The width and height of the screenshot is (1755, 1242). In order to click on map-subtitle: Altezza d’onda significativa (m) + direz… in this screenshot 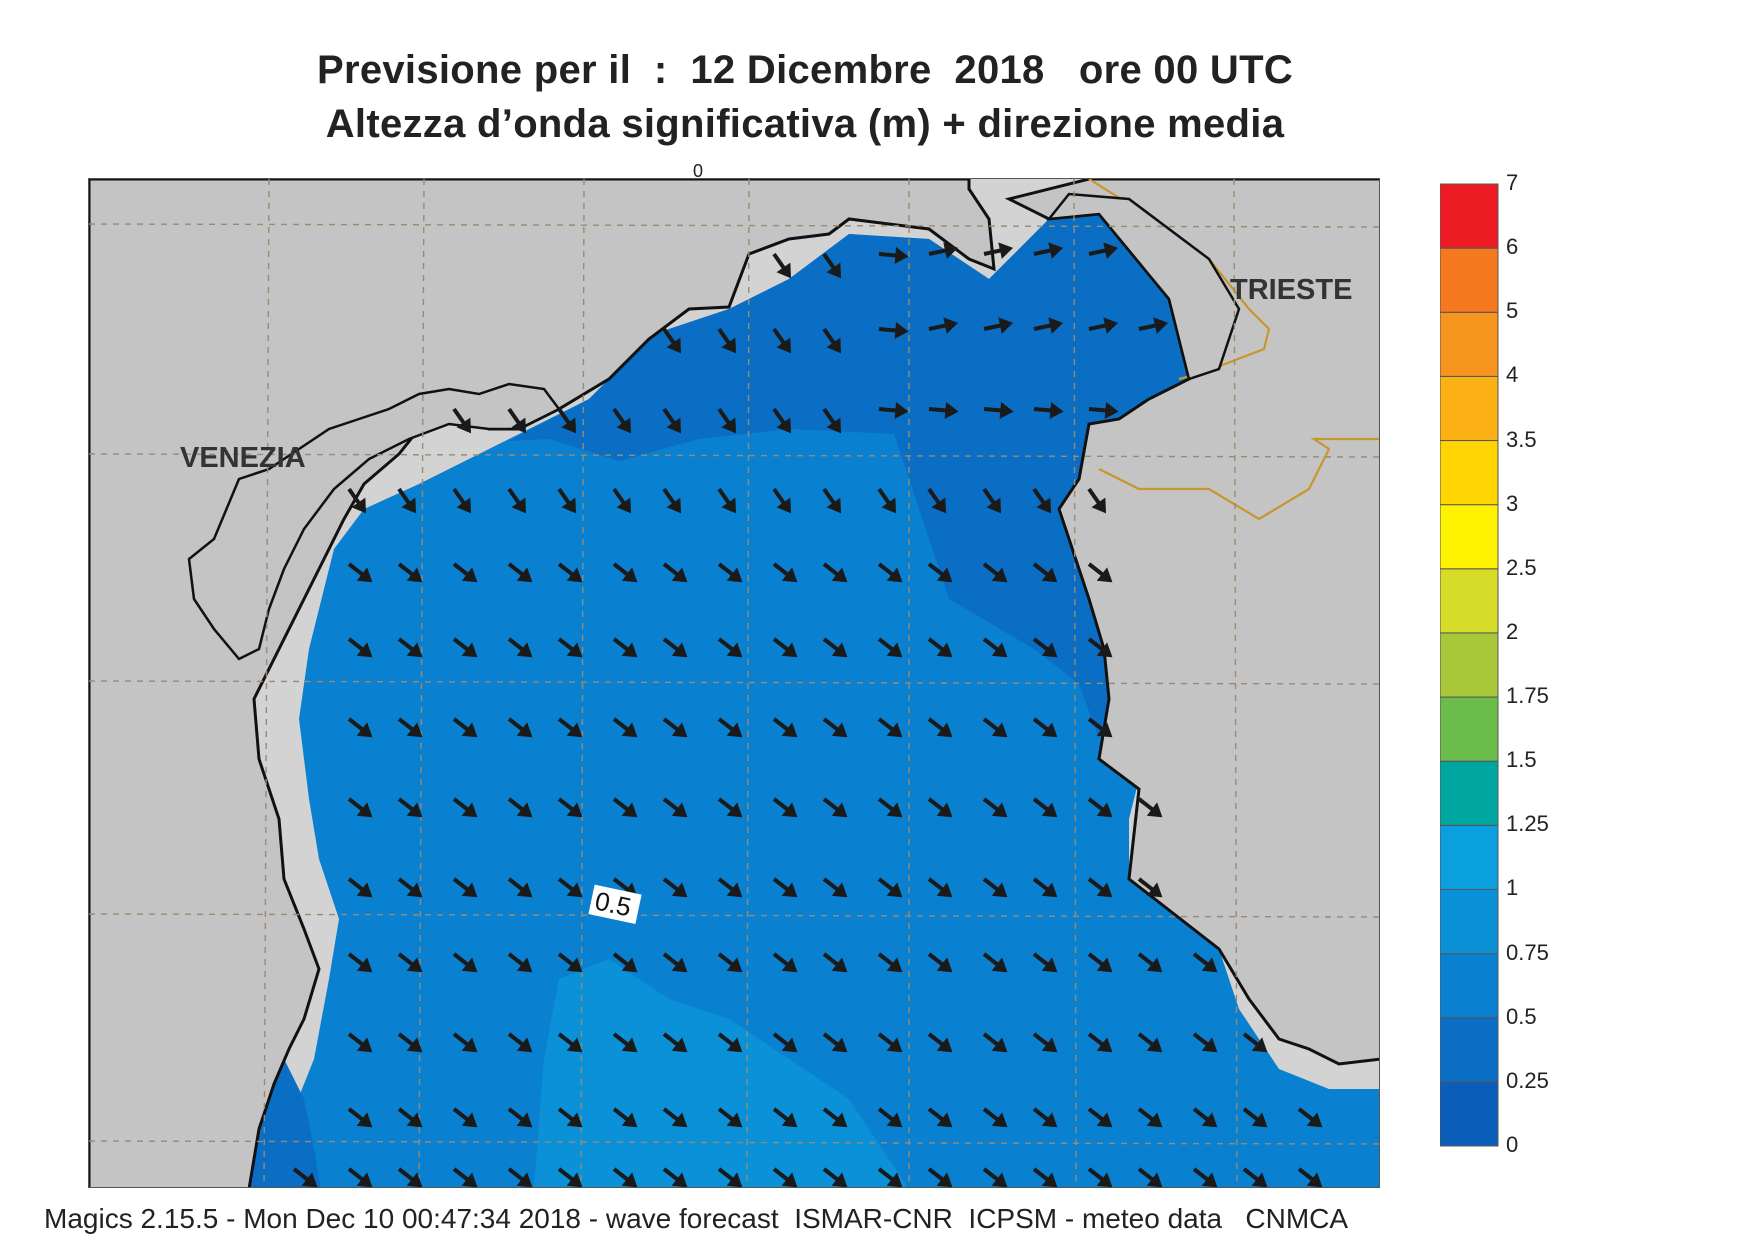, I will do `click(805, 124)`.